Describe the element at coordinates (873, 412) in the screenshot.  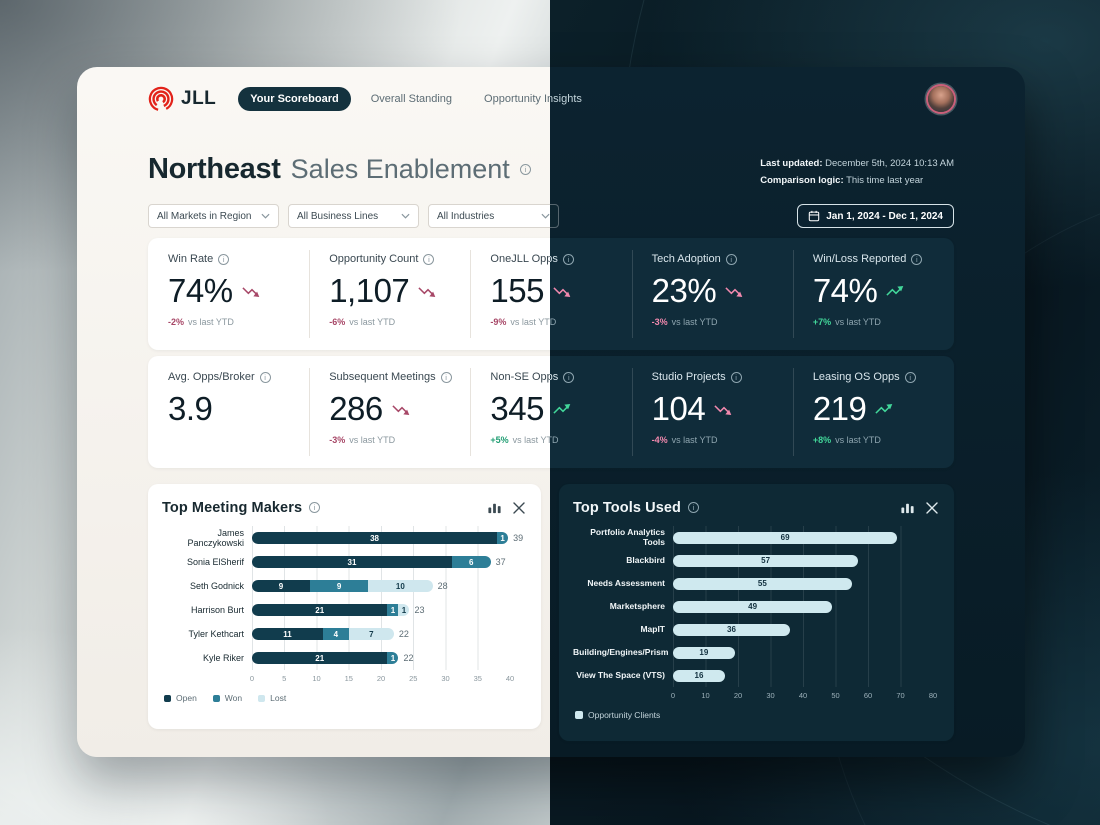
I see `kpi-leasing-os-opps: Leasing OS Opps 219 +8%vs last YTD` at that location.